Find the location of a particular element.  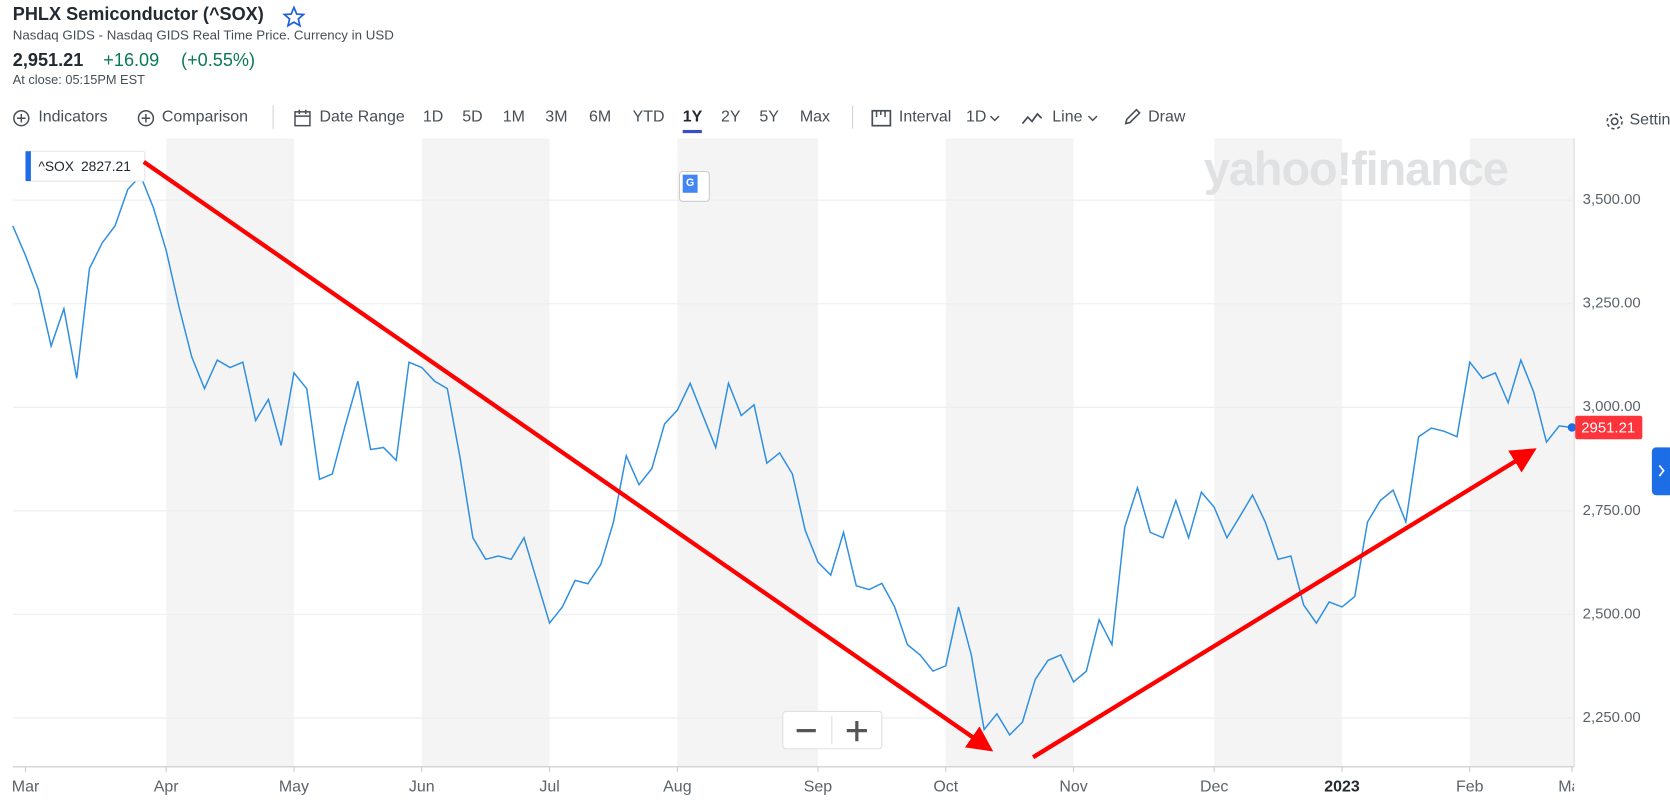

x-tick-label: Sep is located at coordinates (818, 786).